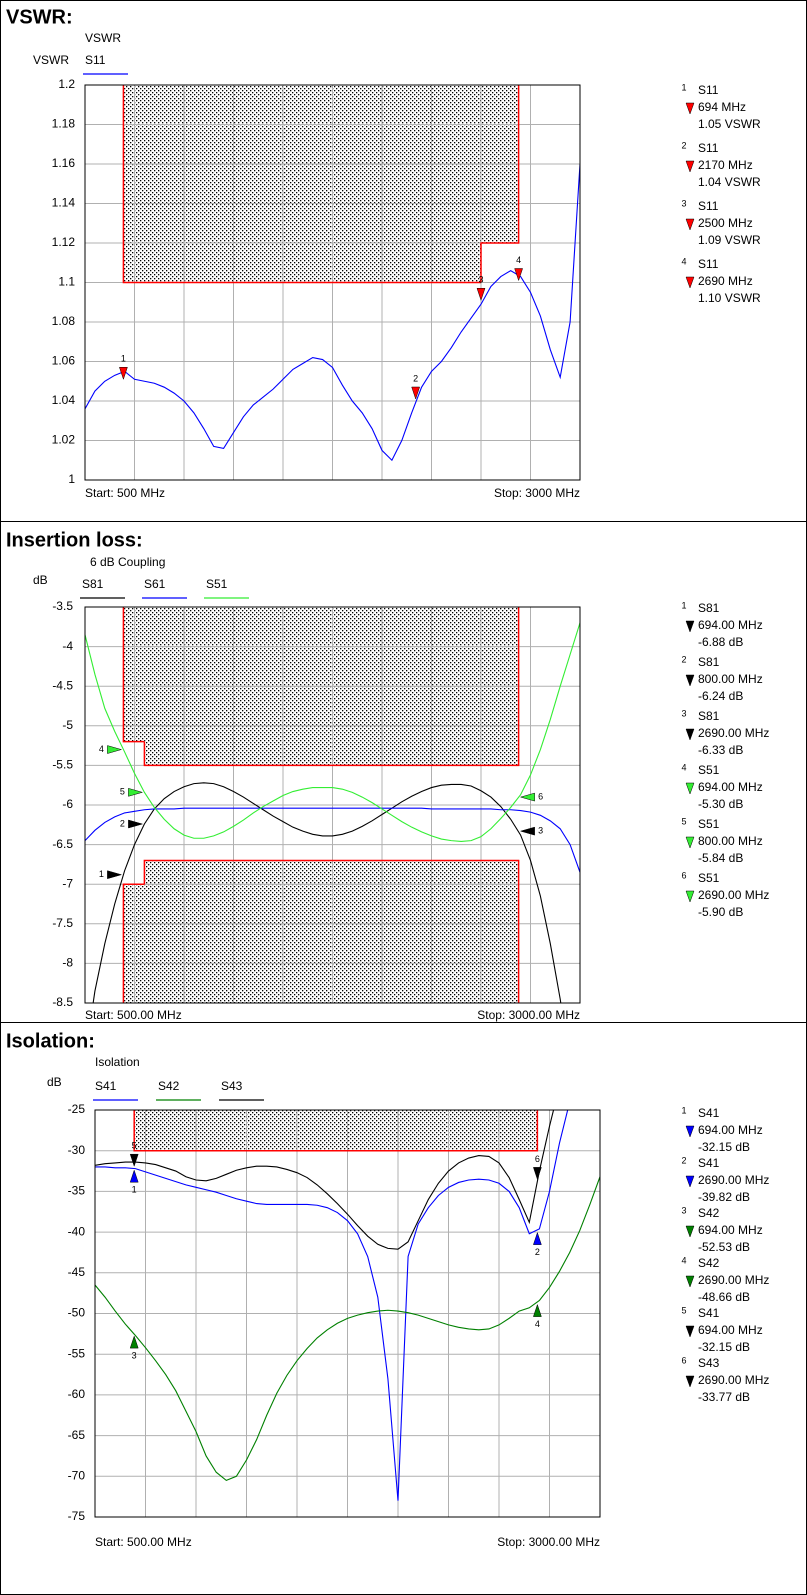 Image resolution: width=807 pixels, height=1595 pixels. Describe the element at coordinates (123, 359) in the screenshot. I see `marker-number: 1` at that location.